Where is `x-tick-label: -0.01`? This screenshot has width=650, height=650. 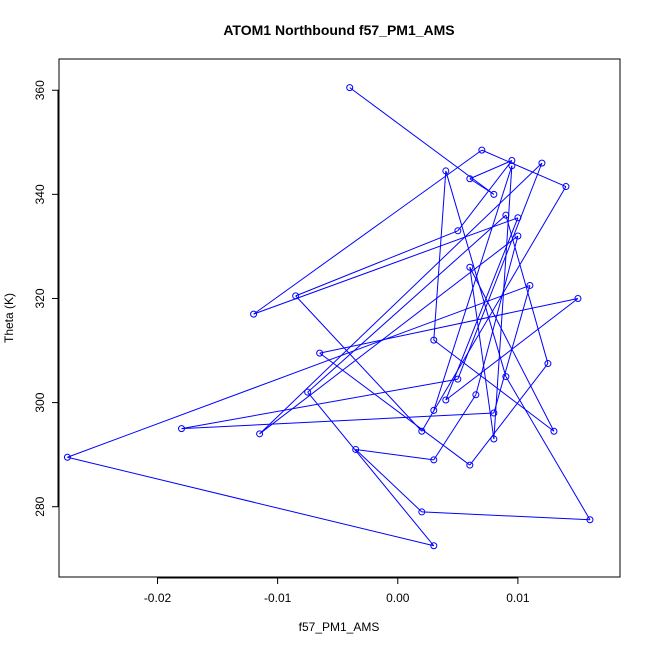
x-tick-label: -0.01 is located at coordinates (278, 598).